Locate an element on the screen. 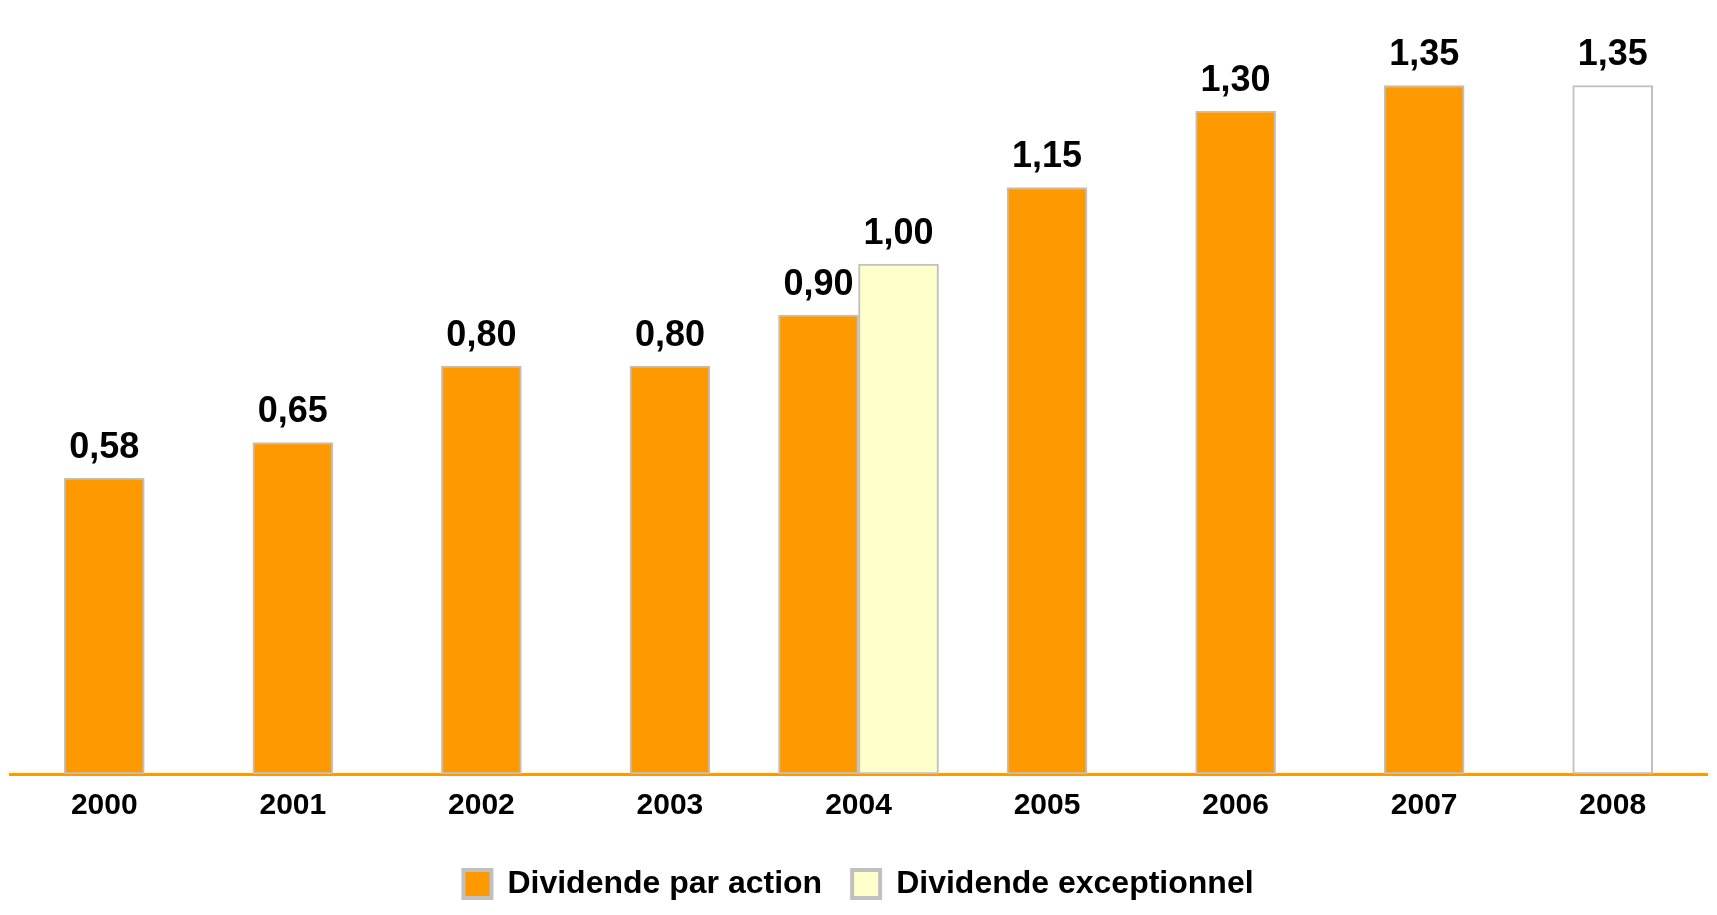 The width and height of the screenshot is (1717, 915). data-label: 1,30 is located at coordinates (1235, 78).